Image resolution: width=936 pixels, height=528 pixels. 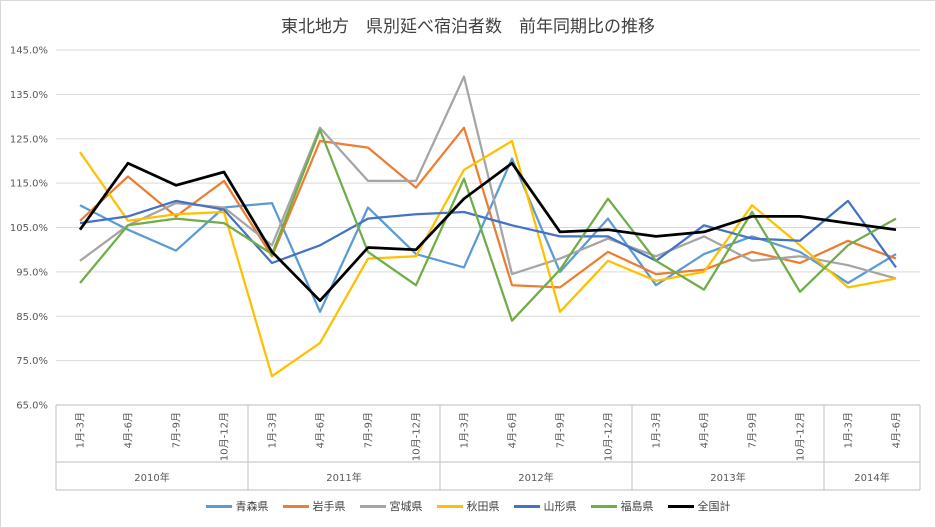 What do you see at coordinates (637, 506) in the screenshot?
I see `legend-label: 福島県` at bounding box center [637, 506].